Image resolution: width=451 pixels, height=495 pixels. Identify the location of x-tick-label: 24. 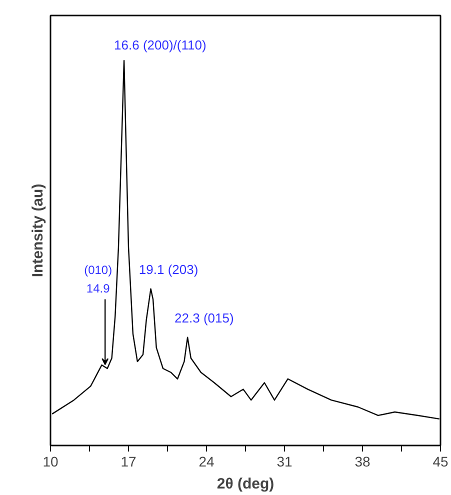
(206, 462).